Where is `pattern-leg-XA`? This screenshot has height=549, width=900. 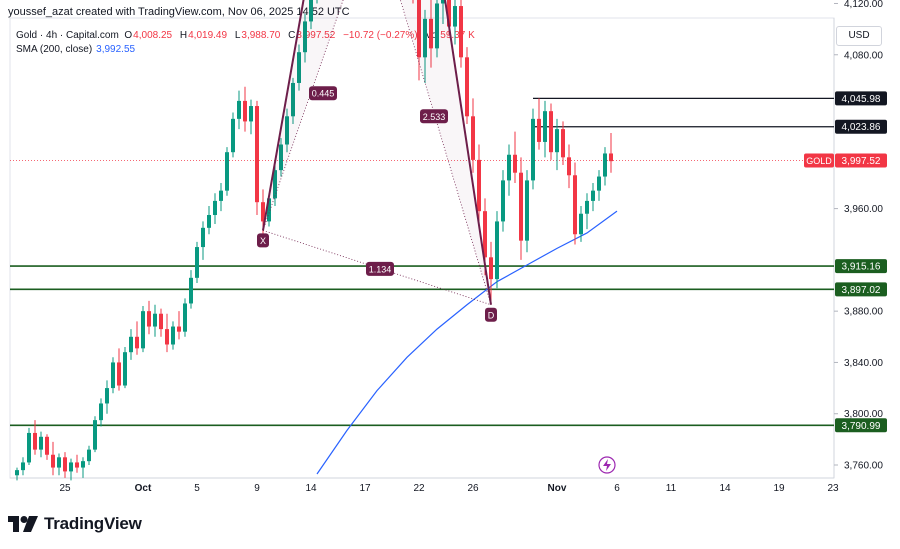
pattern-leg-XA is located at coordinates (312, 115).